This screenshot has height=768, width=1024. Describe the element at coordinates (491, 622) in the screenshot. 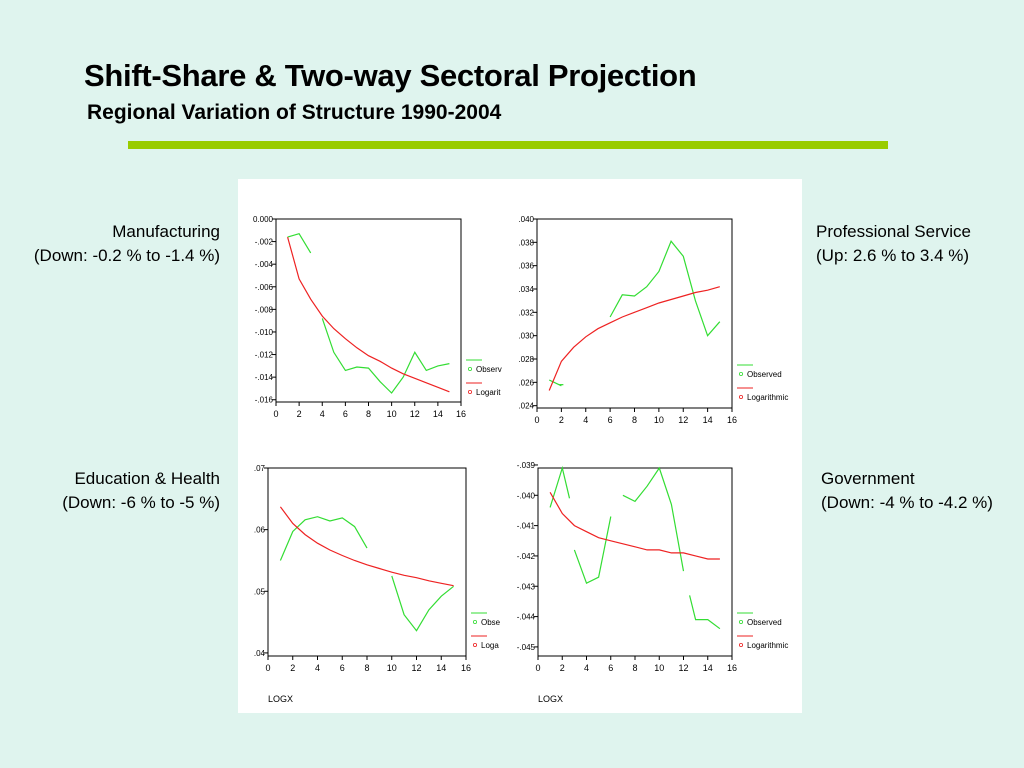

I see `legend-label: Obse` at that location.